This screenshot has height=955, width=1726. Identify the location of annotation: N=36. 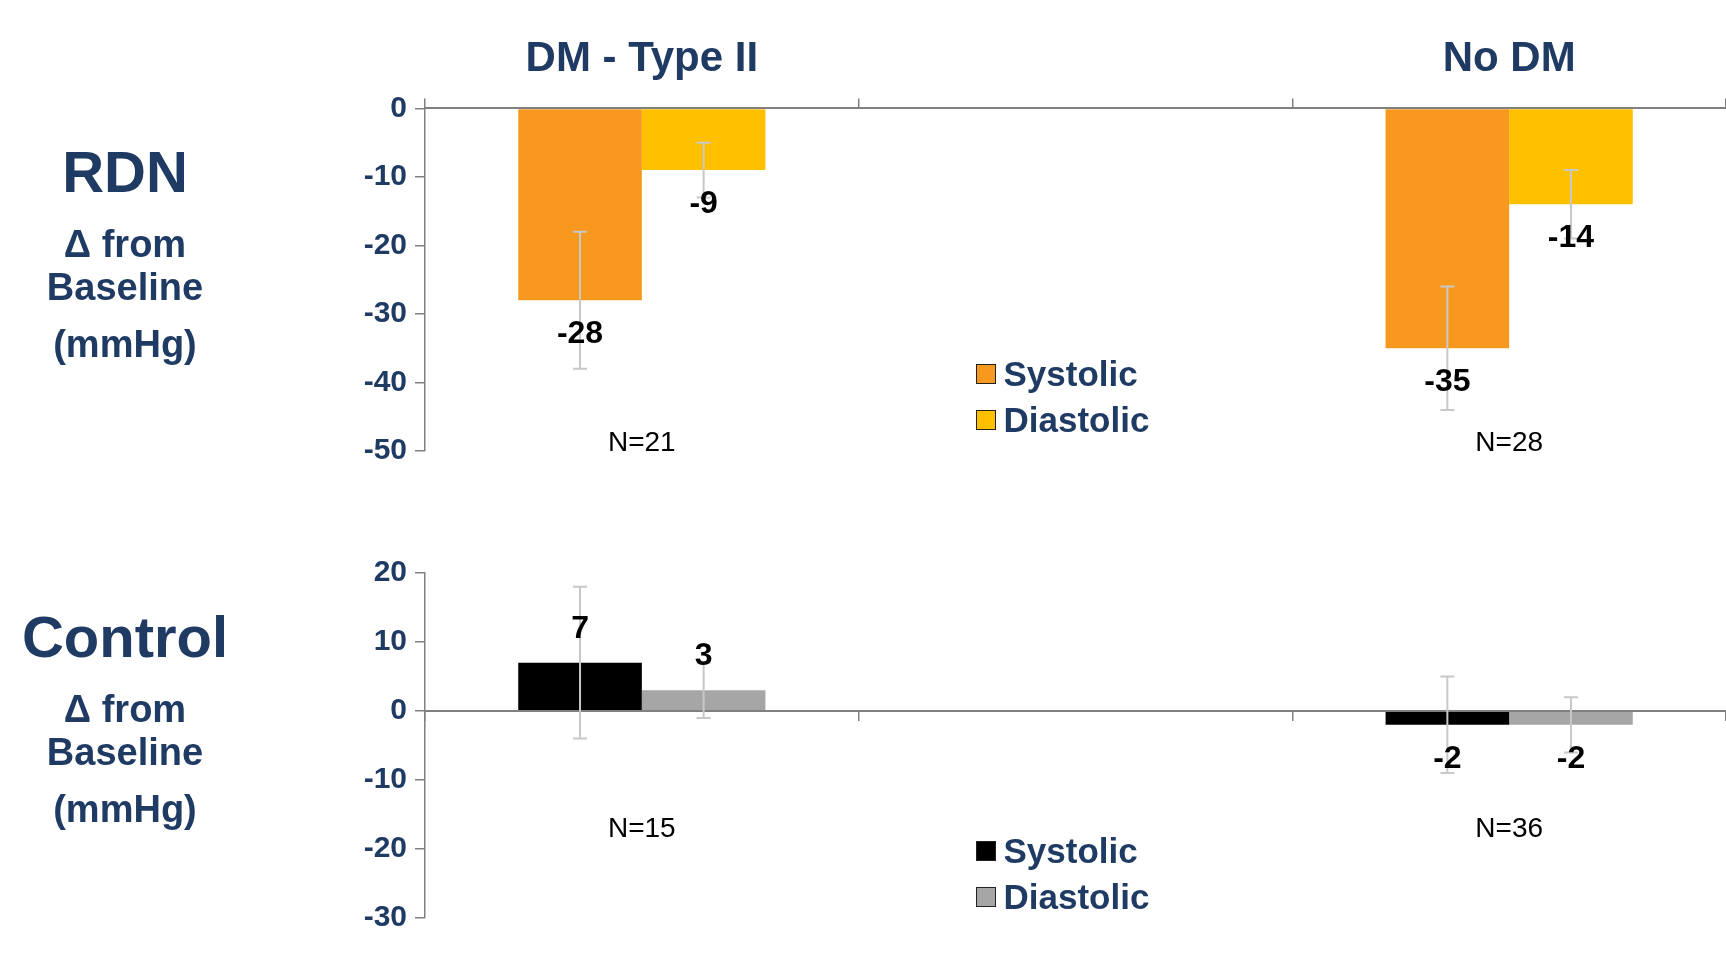
(1509, 827).